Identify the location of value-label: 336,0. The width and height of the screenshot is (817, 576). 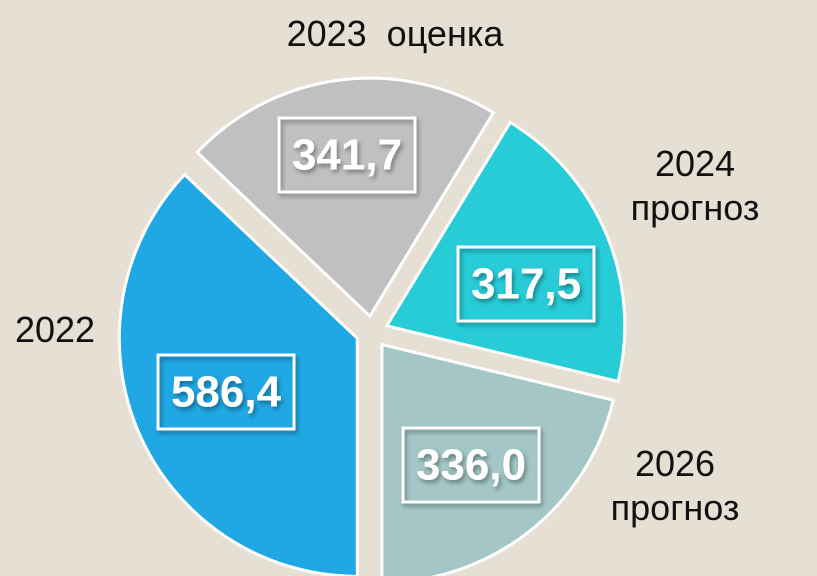
(471, 465).